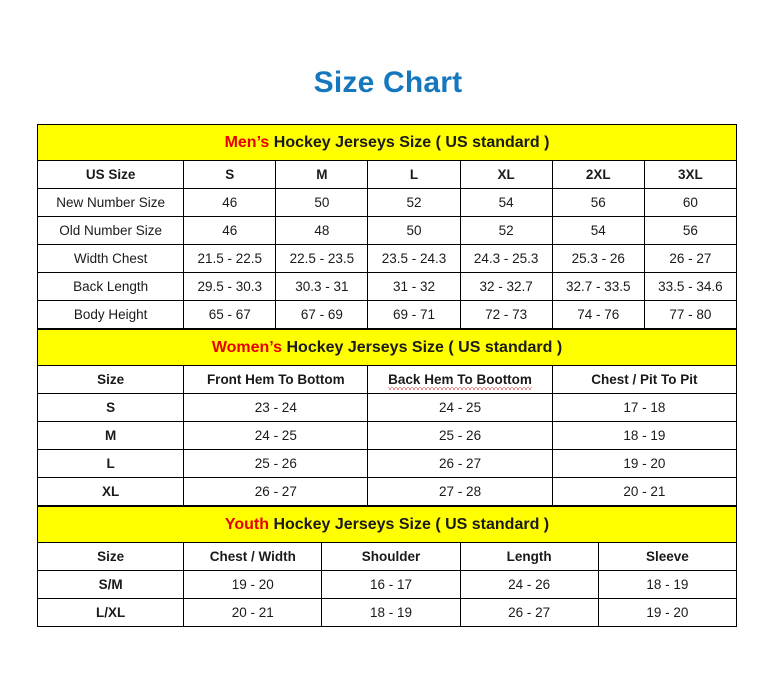  Describe the element at coordinates (322, 230) in the screenshot. I see `mens-cell-1-1: 48` at that location.